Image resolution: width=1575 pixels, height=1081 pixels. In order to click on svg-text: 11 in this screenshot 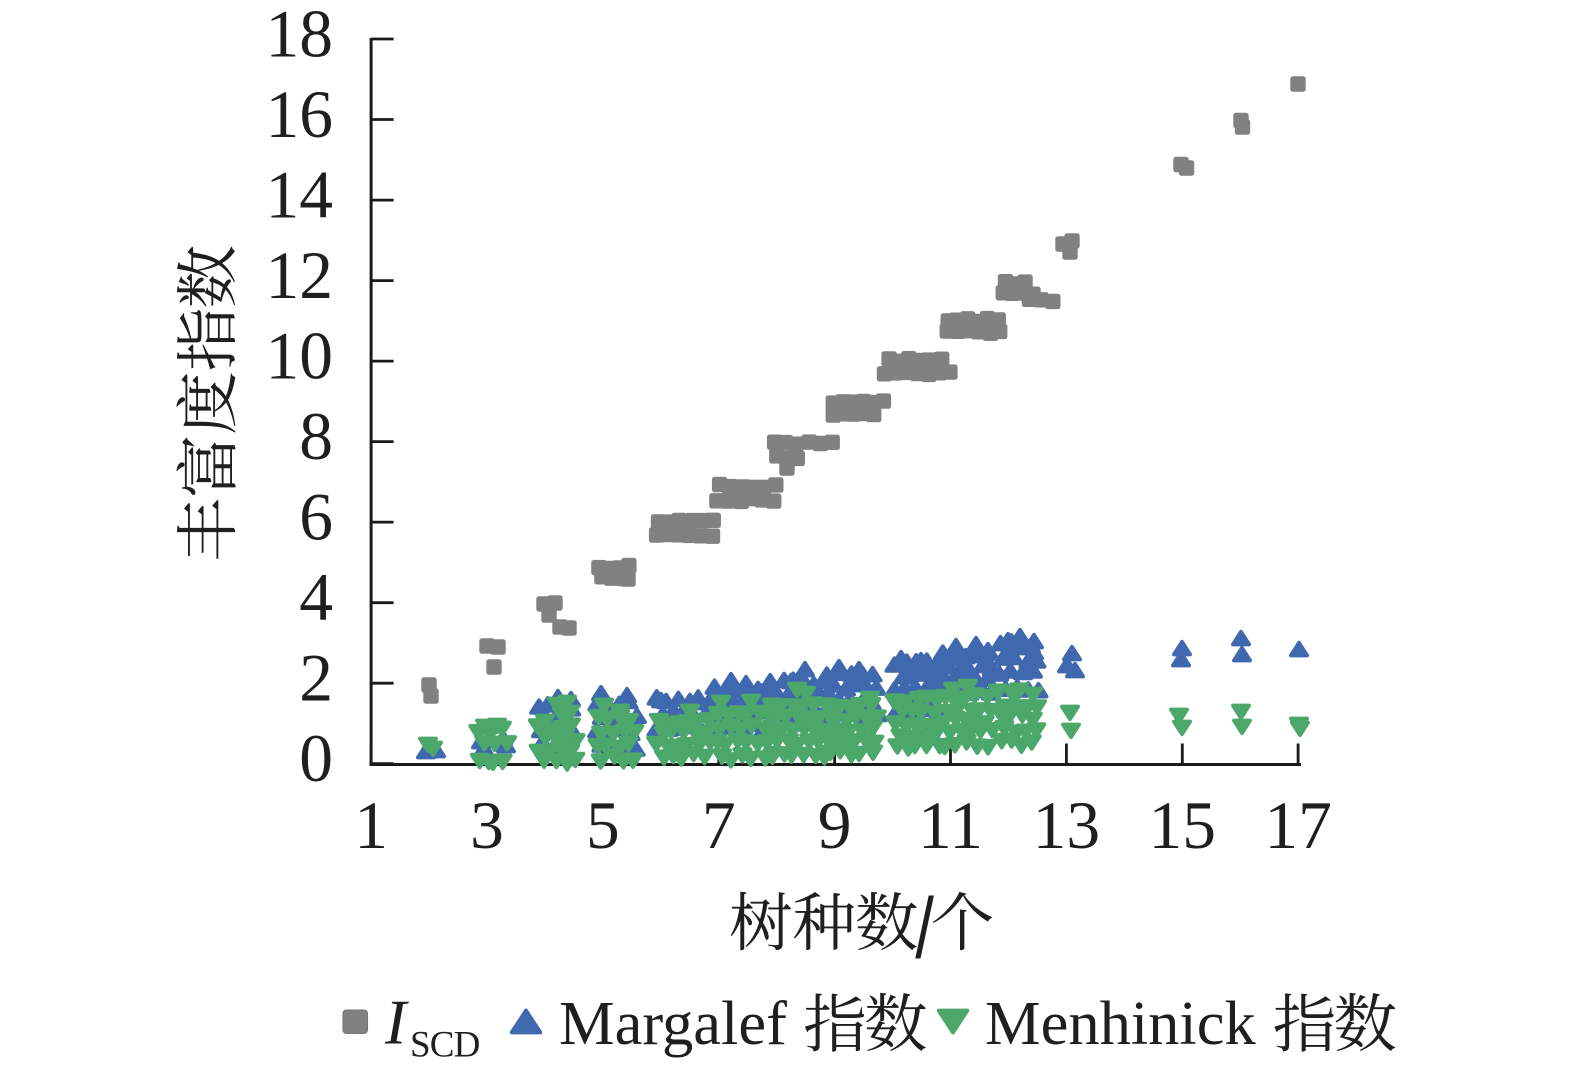, I will do `click(950, 825)`.